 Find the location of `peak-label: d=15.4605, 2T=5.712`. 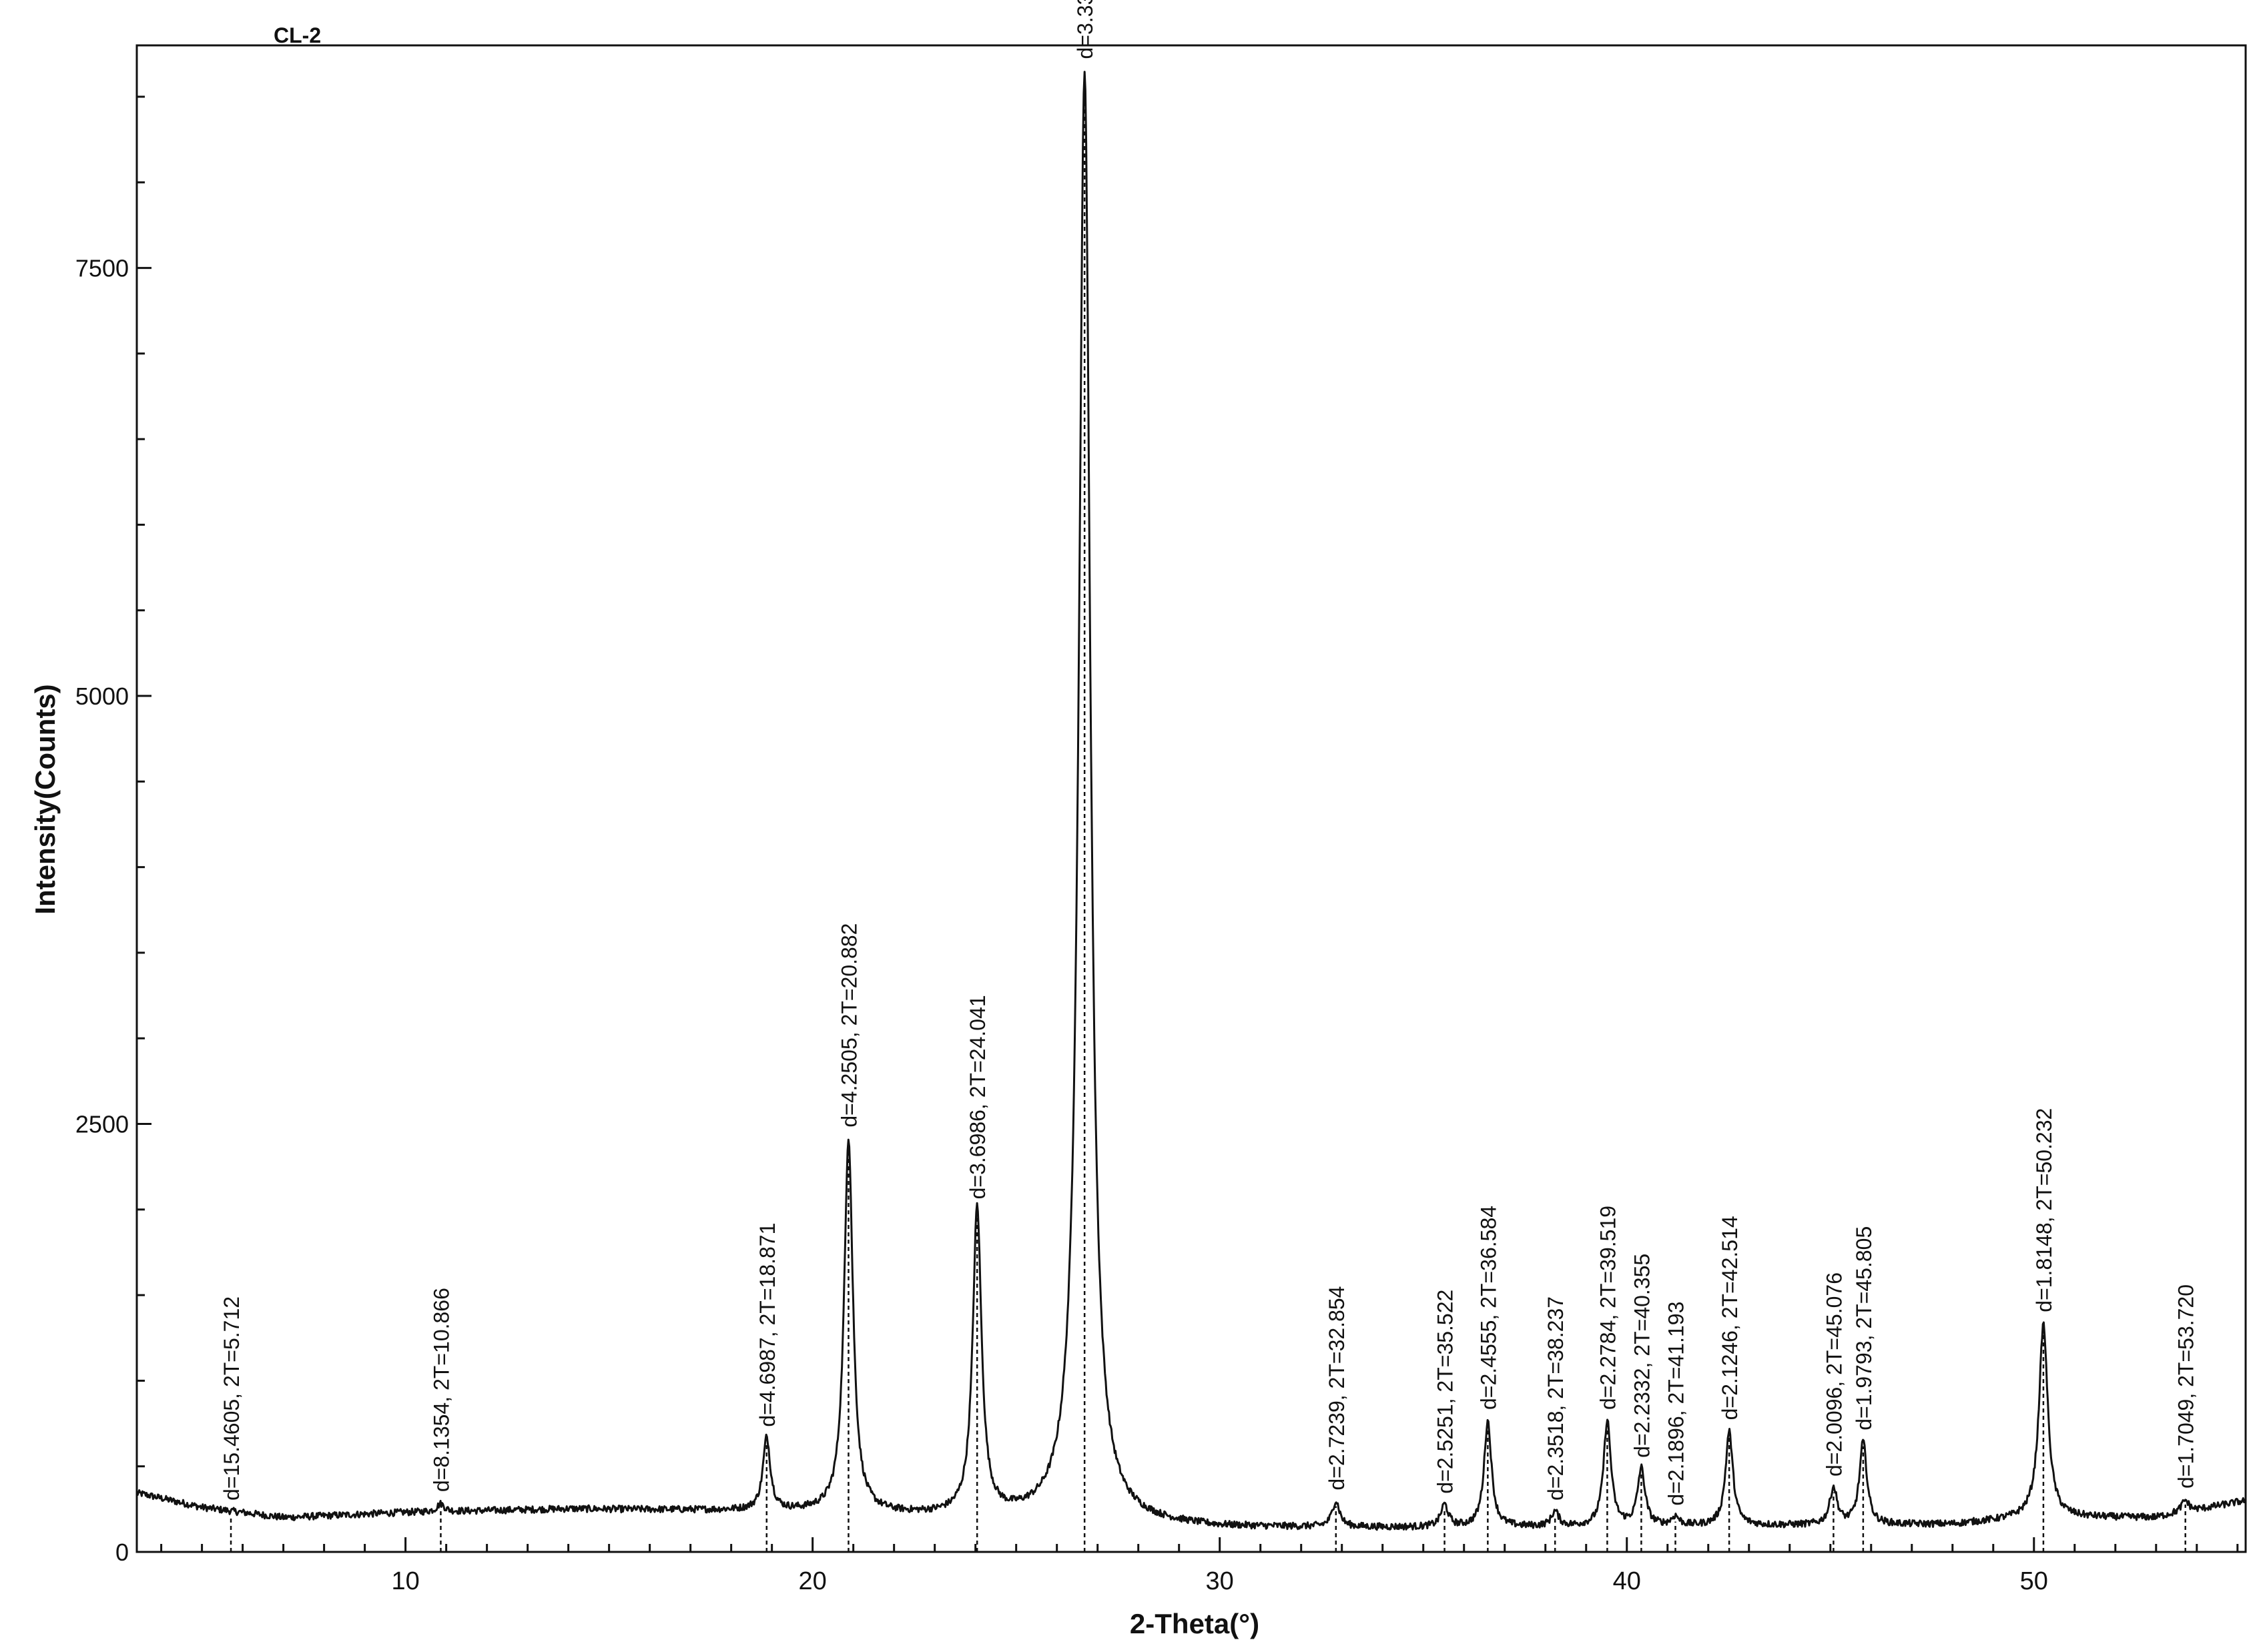

peak-label: d=15.4605, 2T=5.712 is located at coordinates (232, 1398).